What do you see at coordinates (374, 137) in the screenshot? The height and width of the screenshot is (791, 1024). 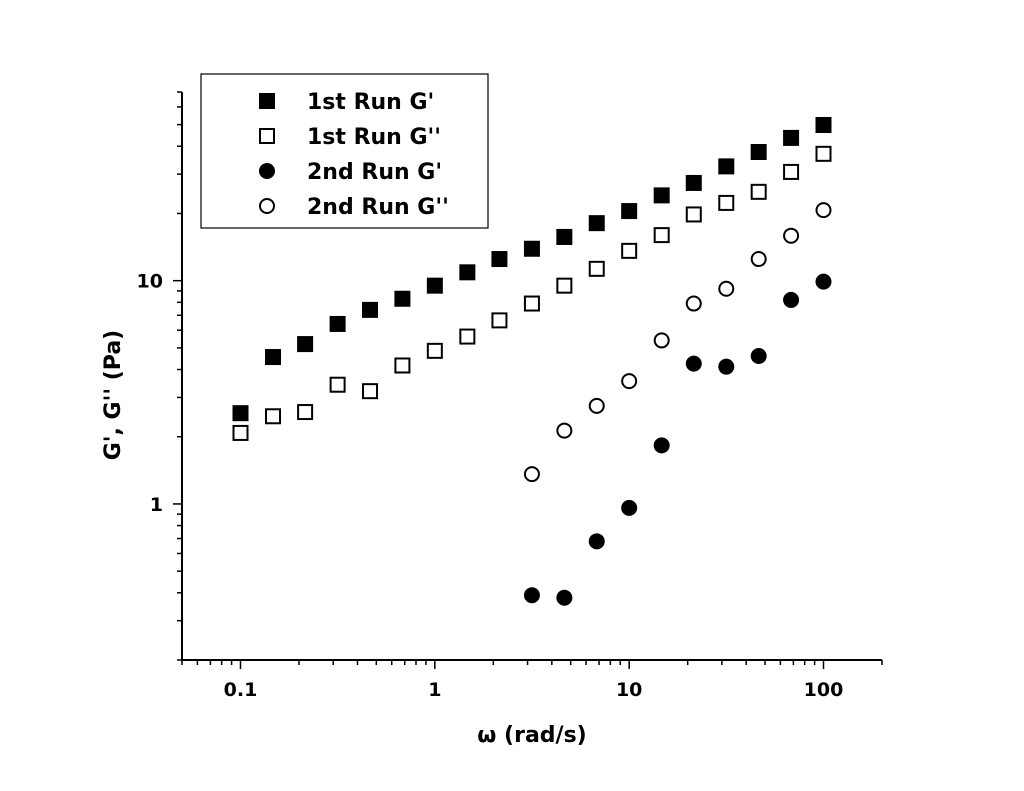 I see `legend-label: 1st Run G''` at bounding box center [374, 137].